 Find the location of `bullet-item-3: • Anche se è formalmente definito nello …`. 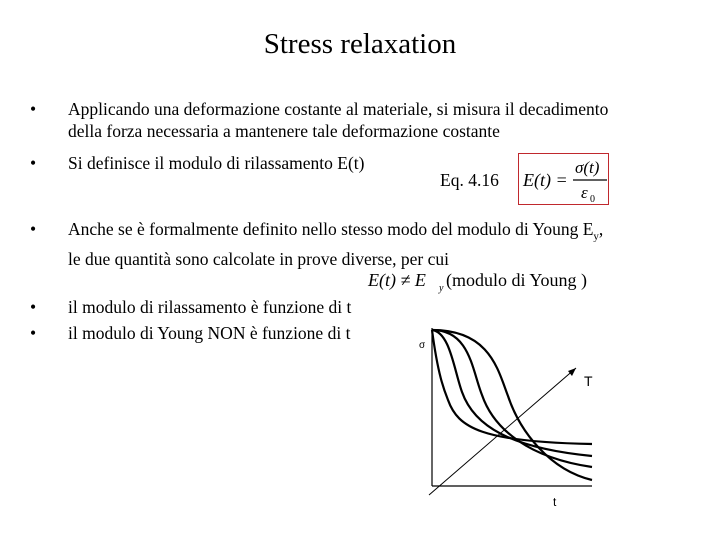

bullet-item-3: • Anche se è formalmente definito nello … is located at coordinates (316, 244).